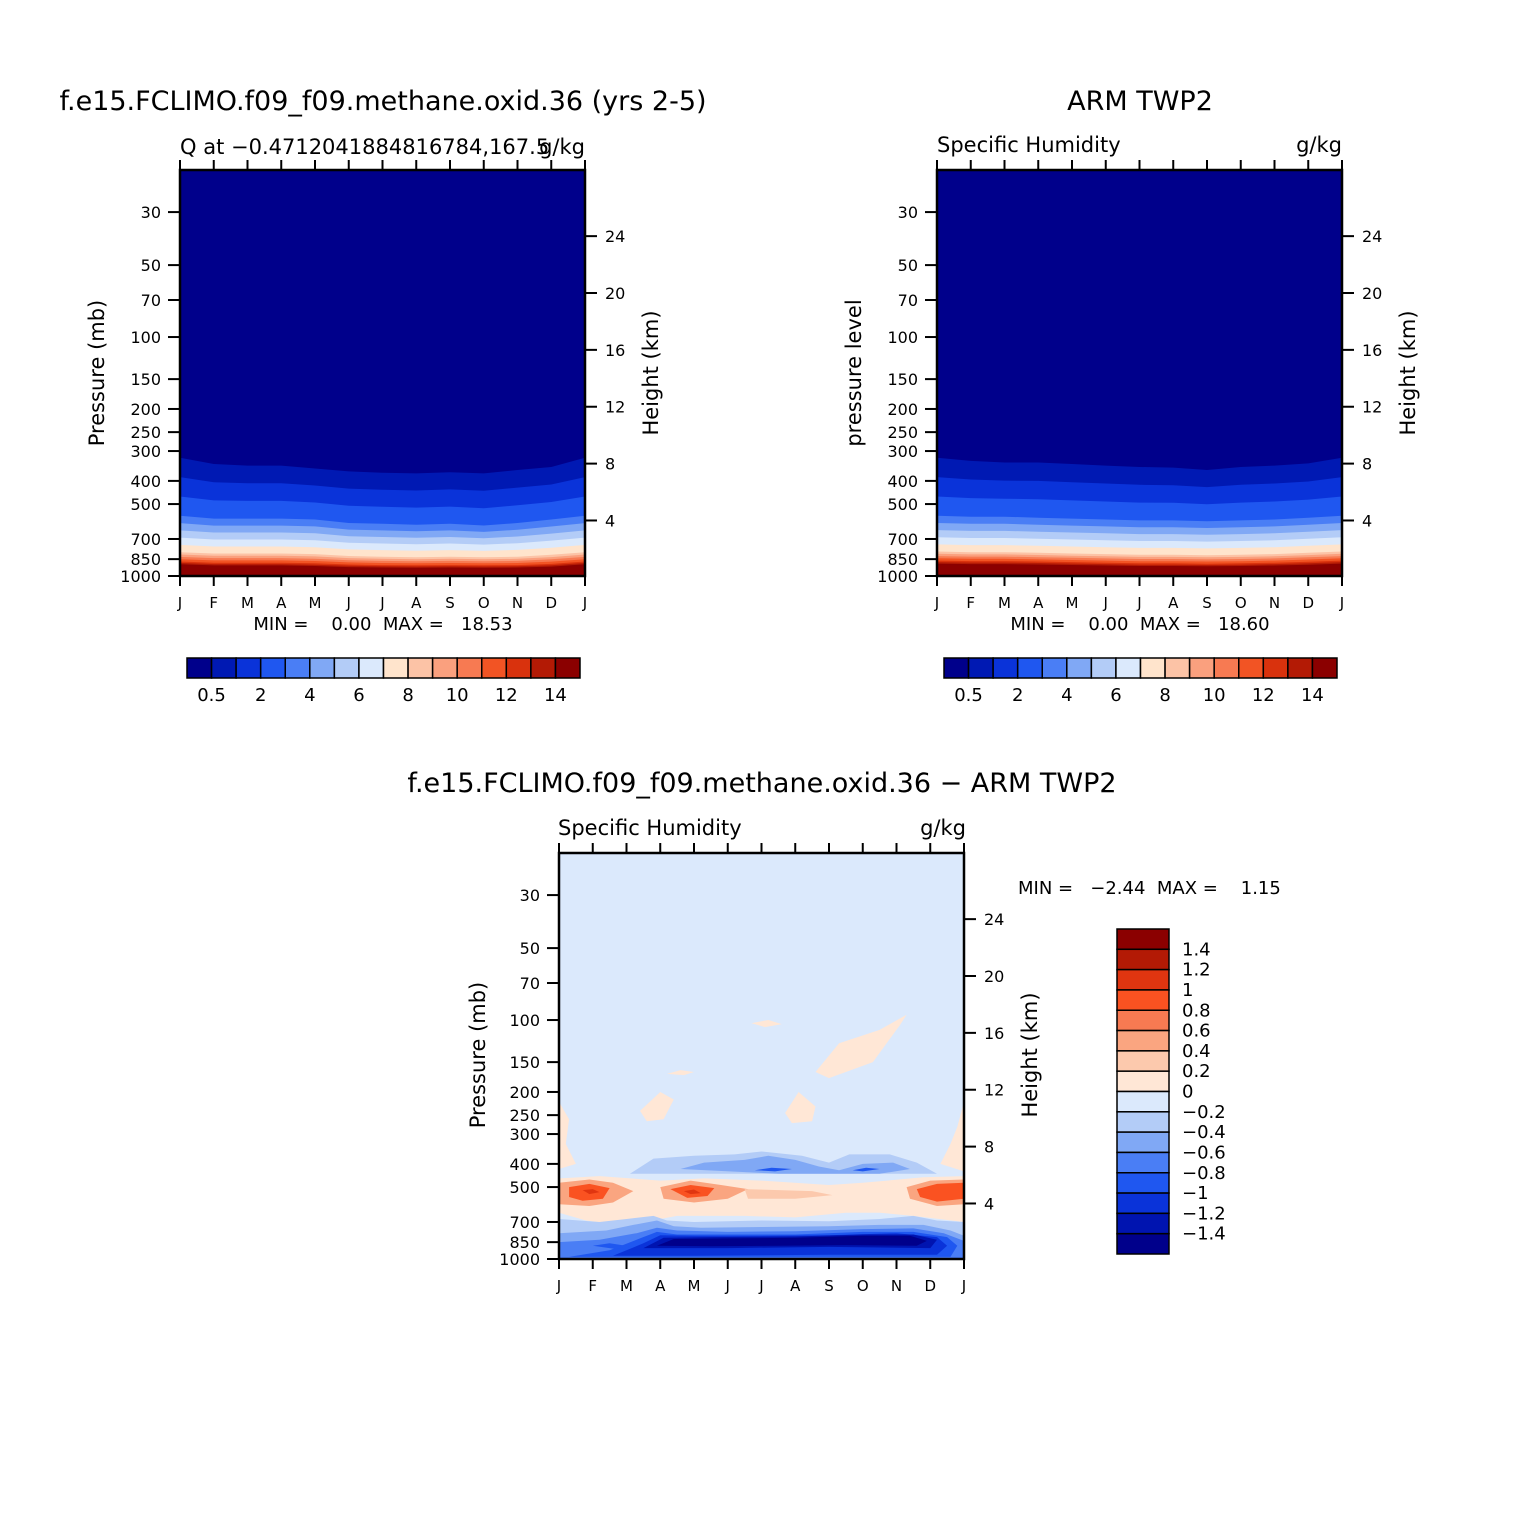 The image size is (1524, 1524). What do you see at coordinates (213, 603) in the screenshot?
I see `panel-model-xtick-label-1: F` at bounding box center [213, 603].